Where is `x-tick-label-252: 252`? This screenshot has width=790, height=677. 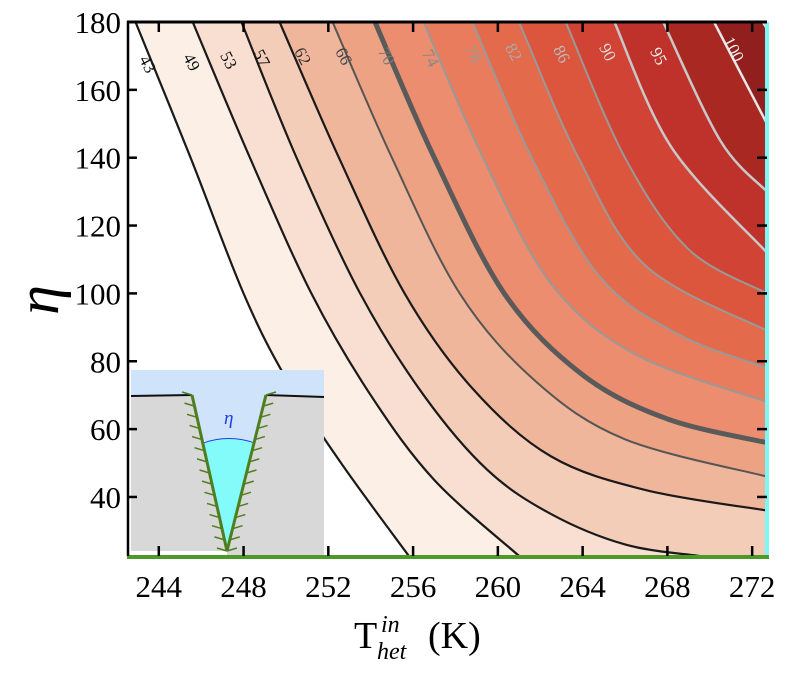
x-tick-label-252: 252 is located at coordinates (328, 586).